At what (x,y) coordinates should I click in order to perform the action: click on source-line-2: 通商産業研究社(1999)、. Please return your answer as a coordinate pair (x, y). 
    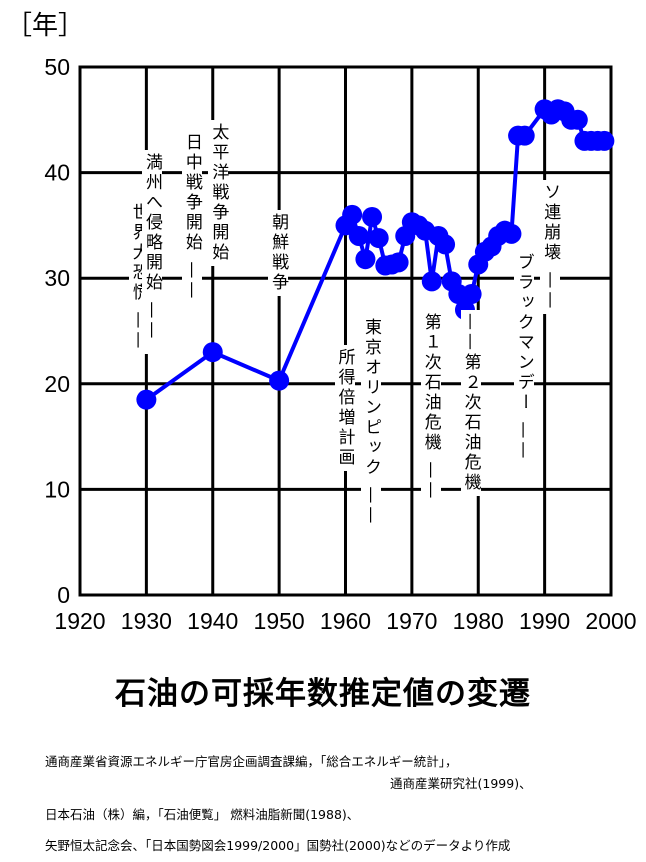
    Looking at the image, I should click on (461, 783).